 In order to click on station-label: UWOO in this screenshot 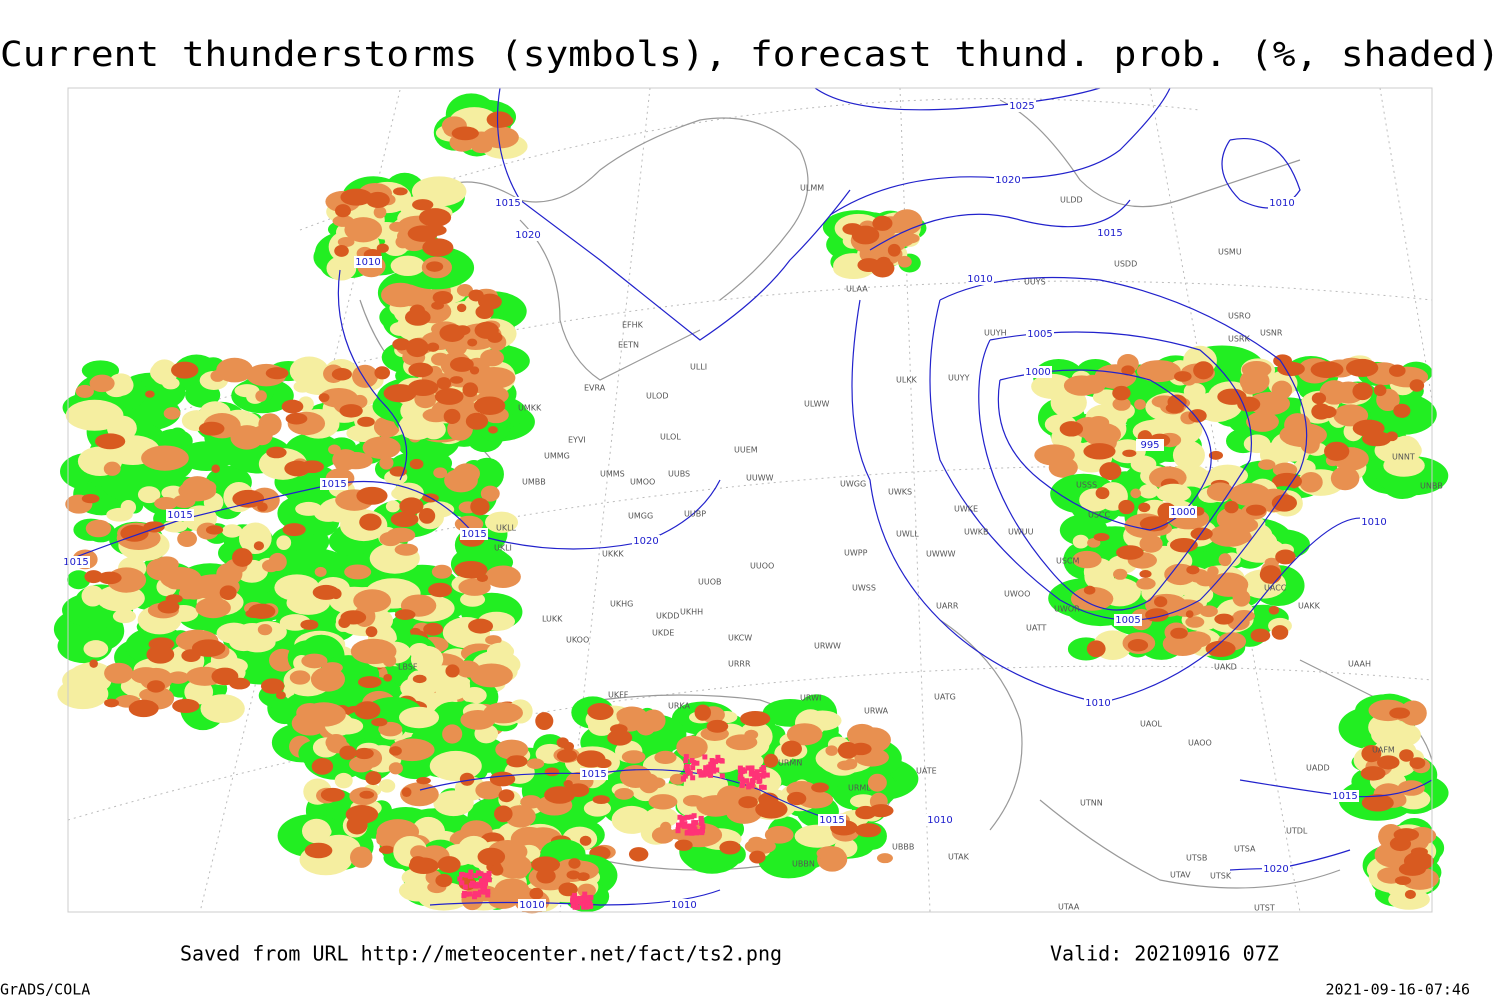, I will do `click(1017, 594)`.